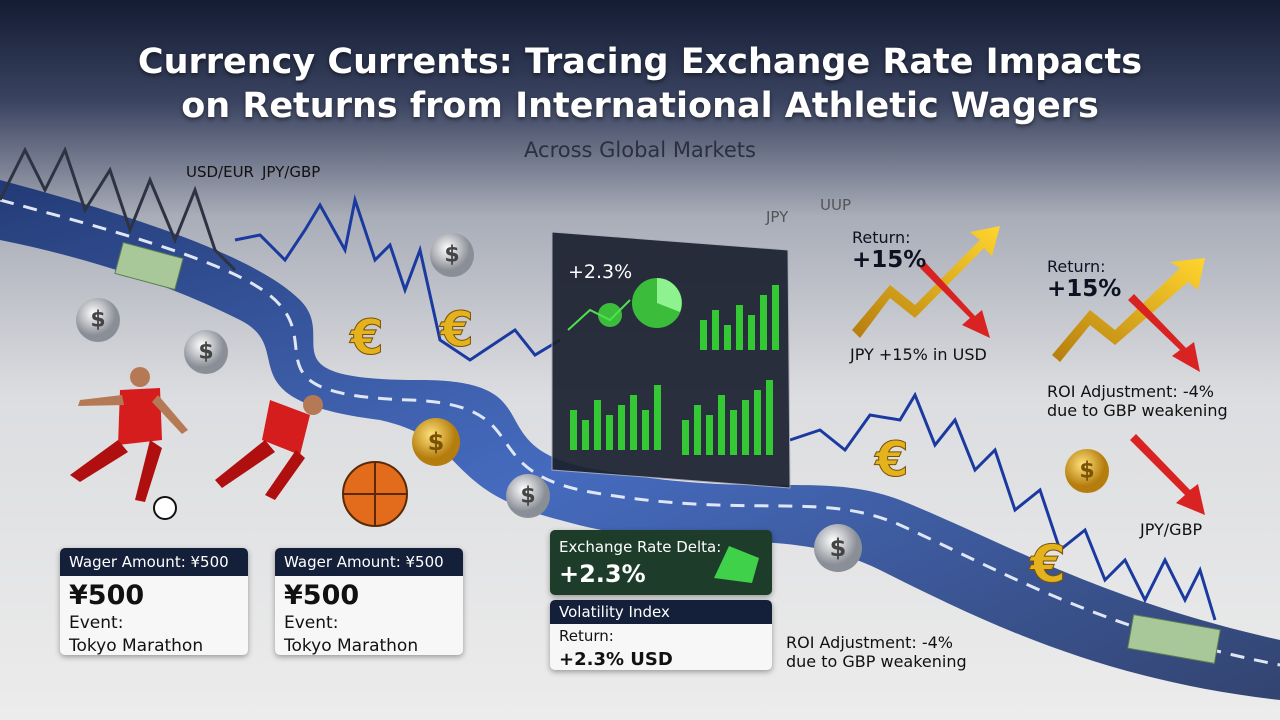 The image size is (1280, 720). I want to click on event-label: Event:, so click(311, 623).